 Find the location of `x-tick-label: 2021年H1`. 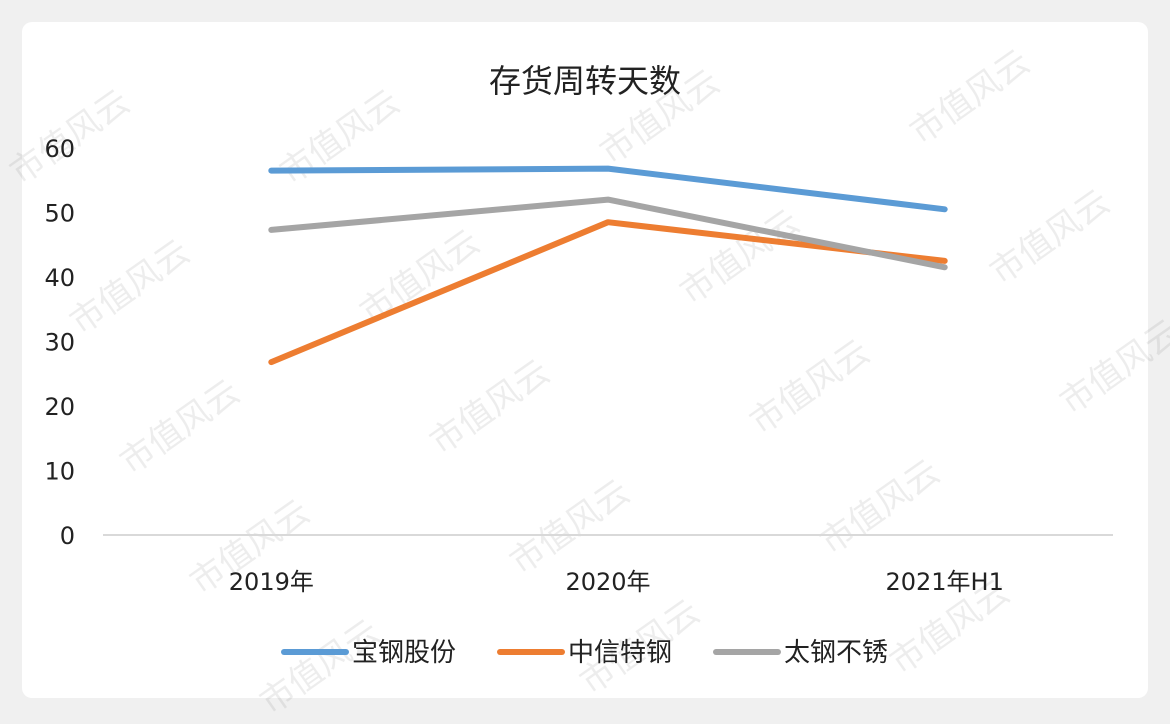

x-tick-label: 2021年H1 is located at coordinates (944, 582).